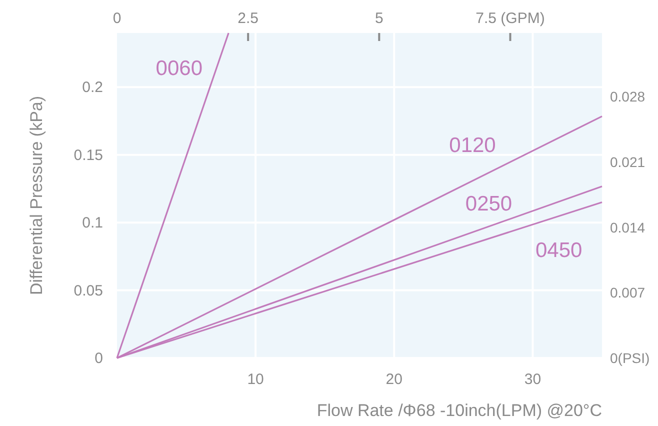  What do you see at coordinates (88, 291) in the screenshot?
I see `y-tick-label: 0.05` at bounding box center [88, 291].